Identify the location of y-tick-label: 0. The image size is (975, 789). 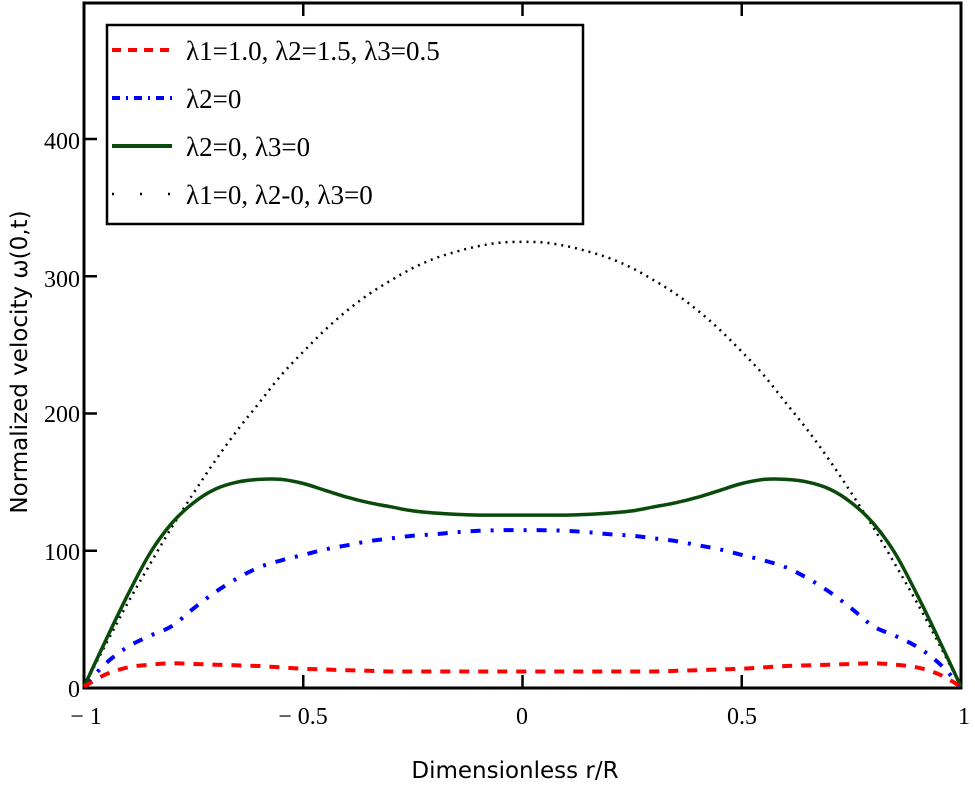
(74, 690).